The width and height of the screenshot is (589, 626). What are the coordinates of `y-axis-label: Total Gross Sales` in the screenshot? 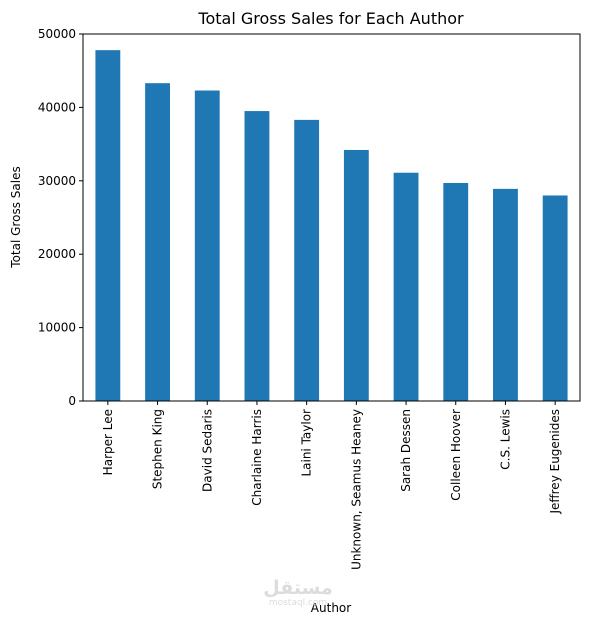 It's located at (16, 217).